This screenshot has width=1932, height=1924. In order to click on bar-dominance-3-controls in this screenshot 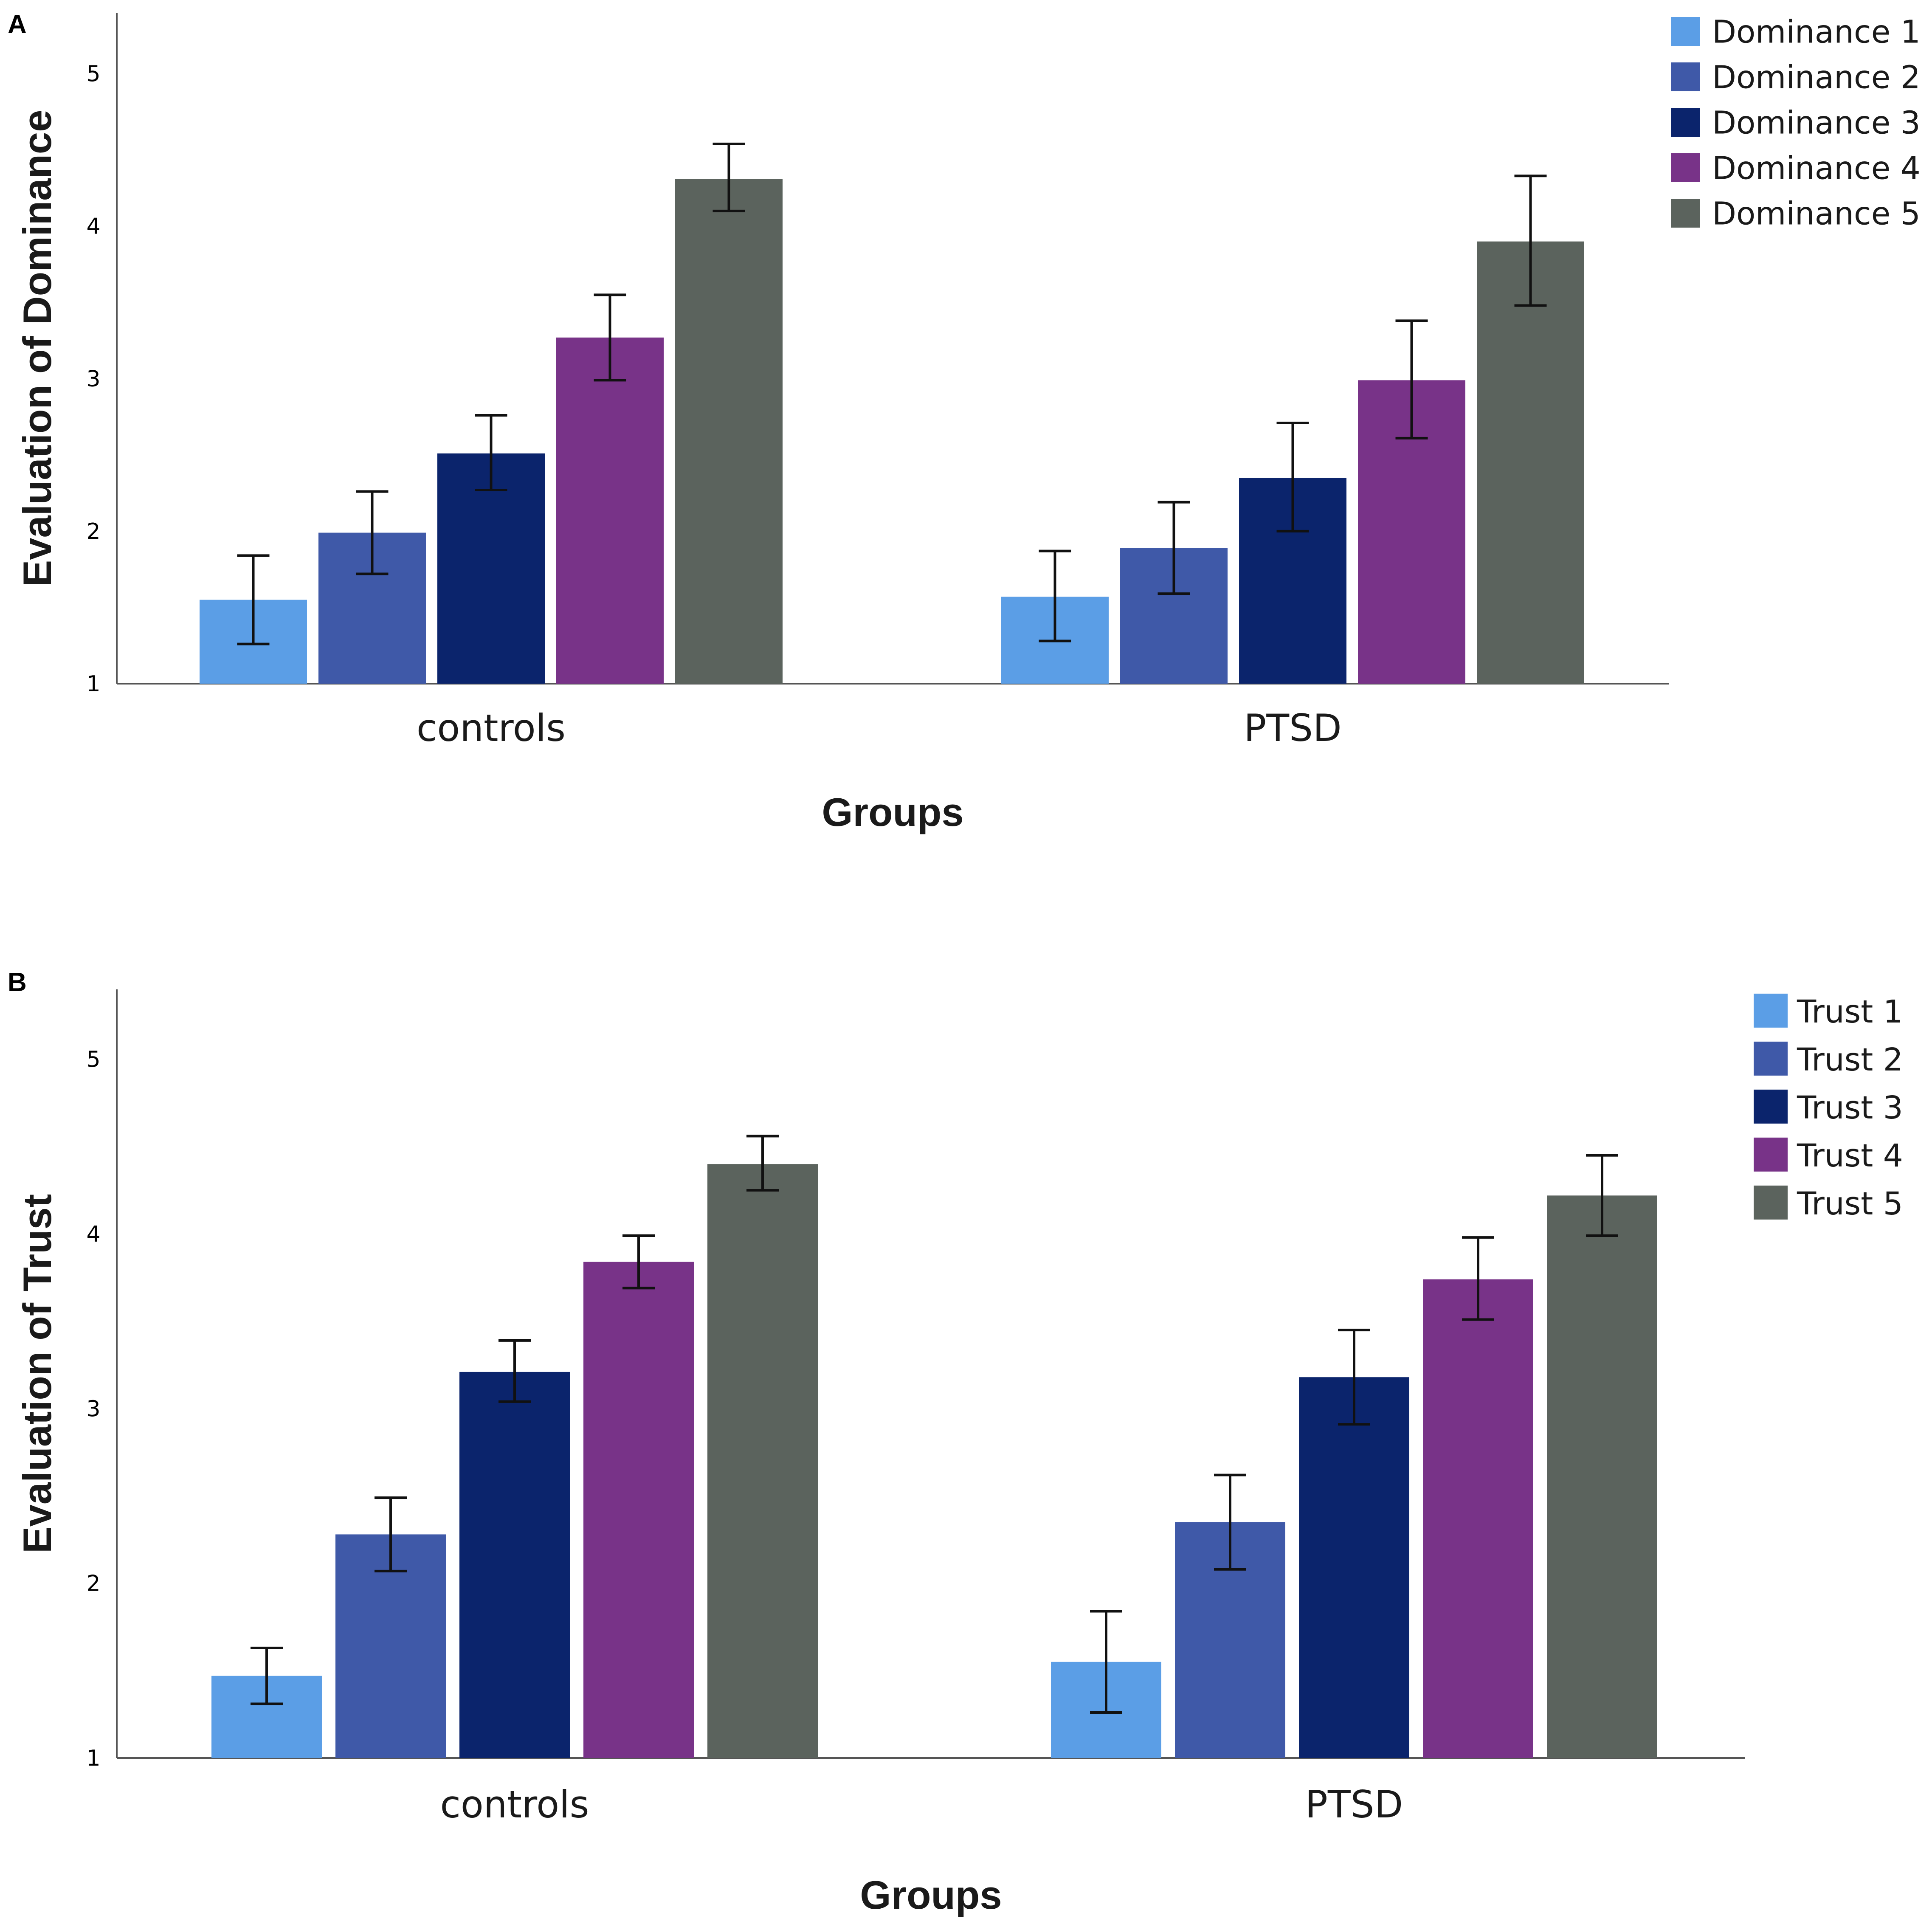, I will do `click(491, 568)`.